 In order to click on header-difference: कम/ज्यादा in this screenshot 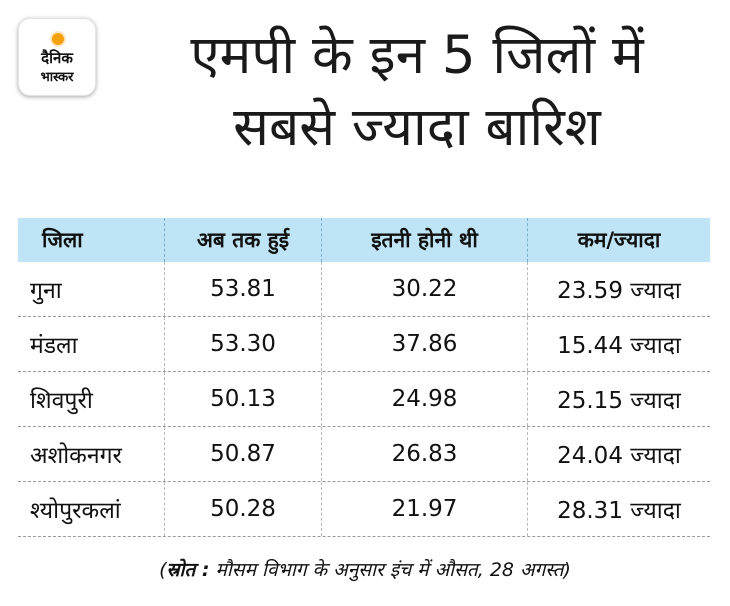, I will do `click(618, 240)`.